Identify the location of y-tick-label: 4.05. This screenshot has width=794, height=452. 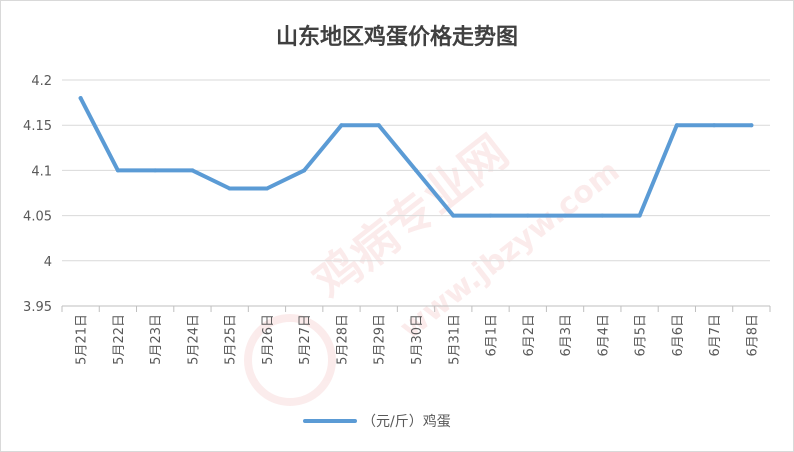
(37, 217).